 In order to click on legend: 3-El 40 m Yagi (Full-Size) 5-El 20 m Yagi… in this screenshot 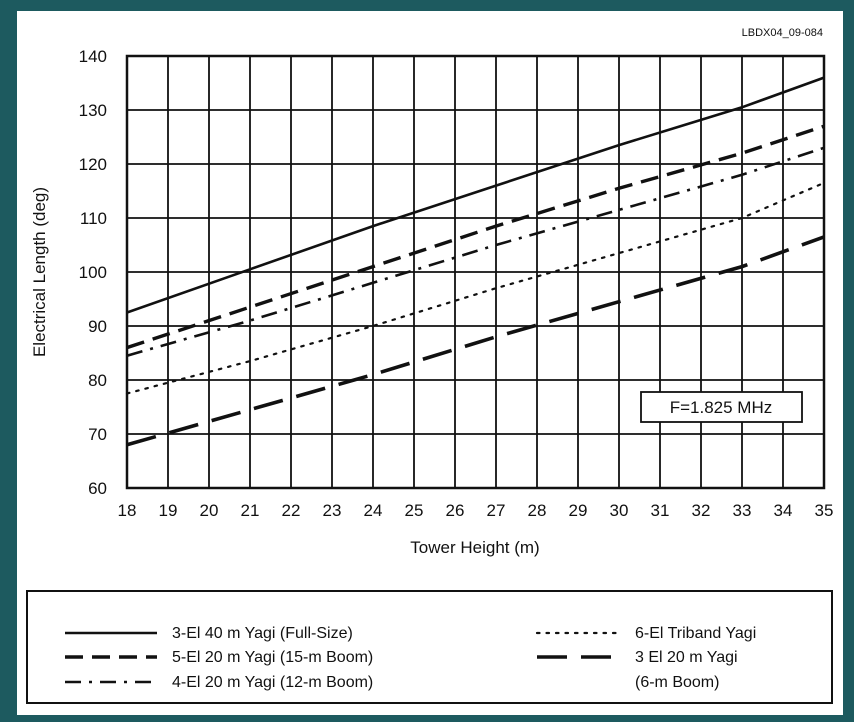, I will do `click(410, 658)`.